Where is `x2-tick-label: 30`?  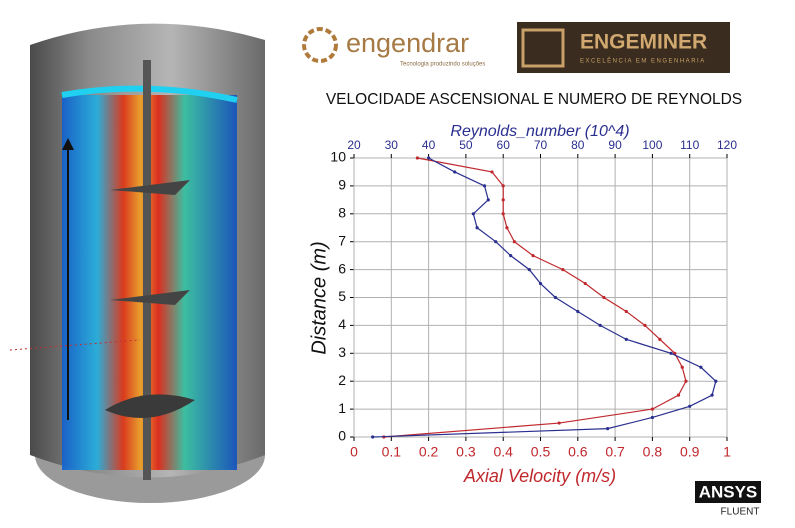
x2-tick-label: 30 is located at coordinates (392, 145).